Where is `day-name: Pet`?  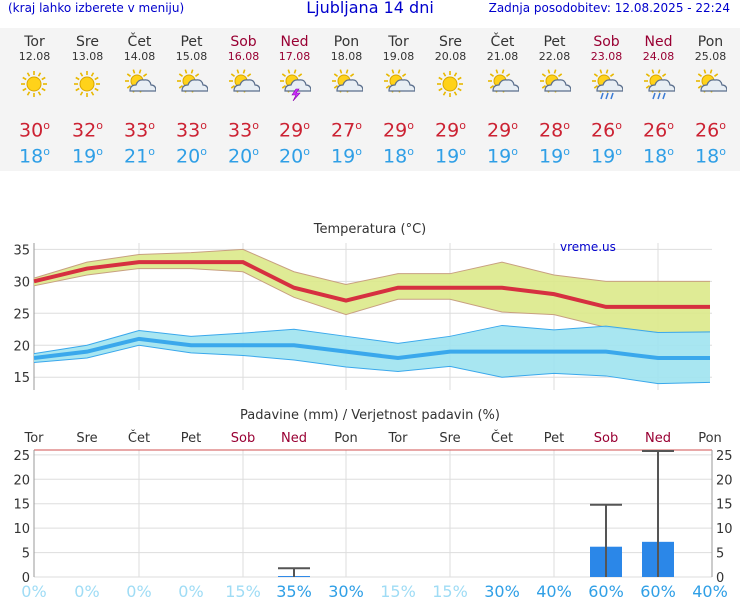 day-name: Pet is located at coordinates (191, 42).